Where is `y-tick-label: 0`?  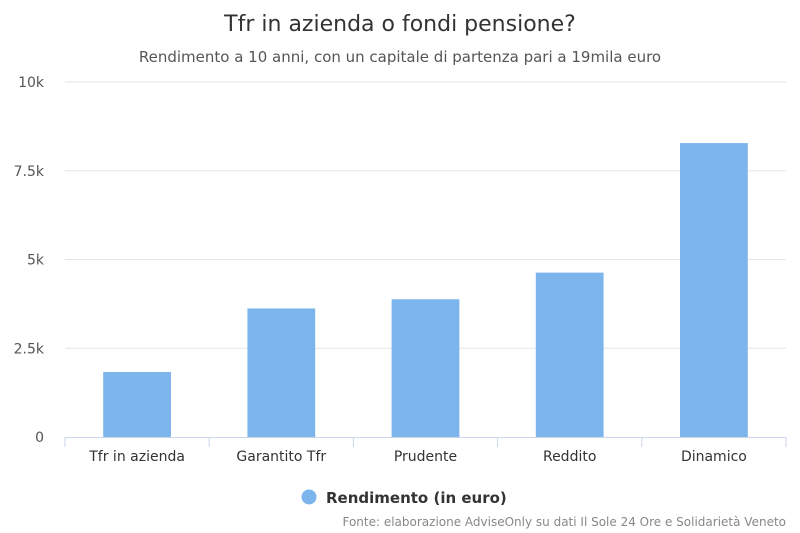
y-tick-label: 0 is located at coordinates (39, 438).